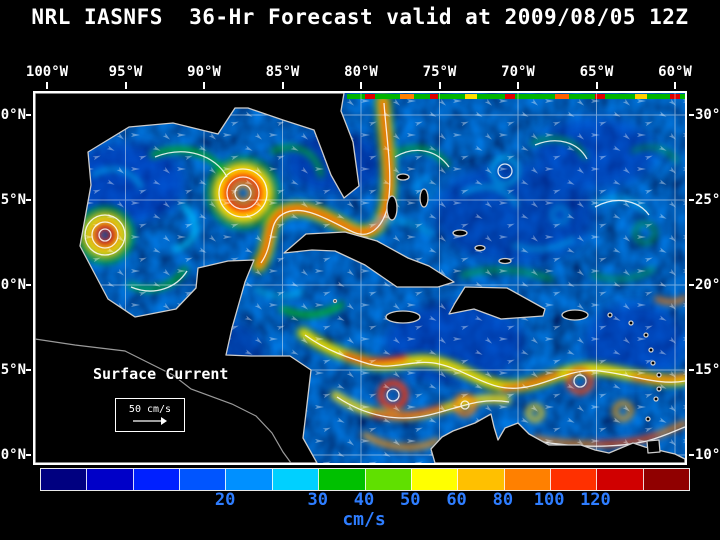 Image resolution: width=720 pixels, height=540 pixels. I want to click on colorbar-tick-label: 120, so click(595, 500).